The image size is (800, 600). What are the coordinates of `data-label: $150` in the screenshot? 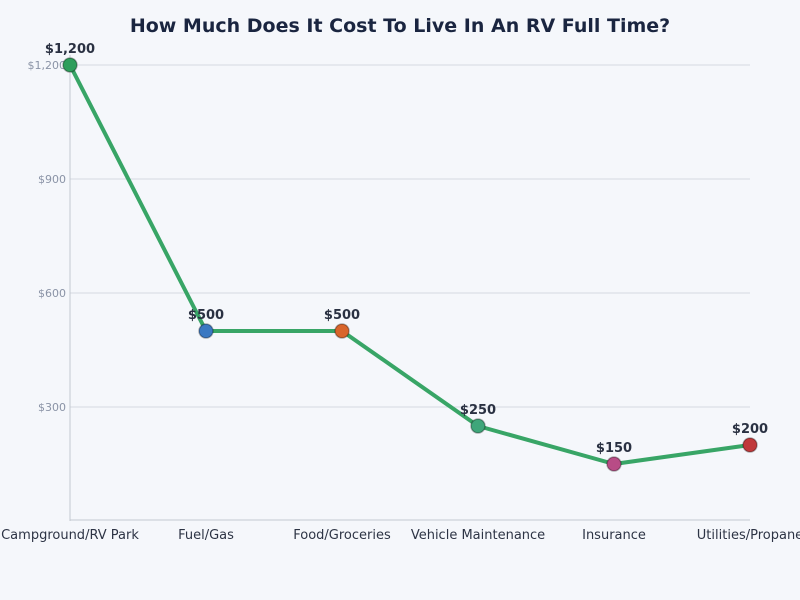 It's located at (614, 448).